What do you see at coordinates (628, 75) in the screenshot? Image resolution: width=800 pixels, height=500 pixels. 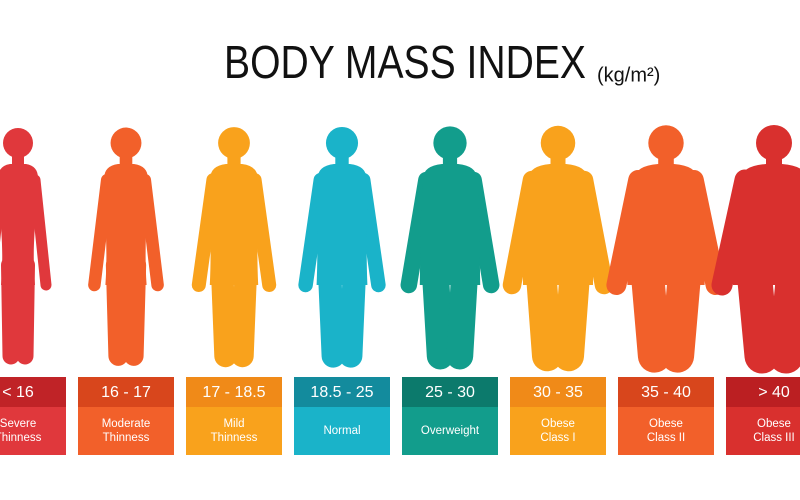 I see `unit: (kg/m²)` at bounding box center [628, 75].